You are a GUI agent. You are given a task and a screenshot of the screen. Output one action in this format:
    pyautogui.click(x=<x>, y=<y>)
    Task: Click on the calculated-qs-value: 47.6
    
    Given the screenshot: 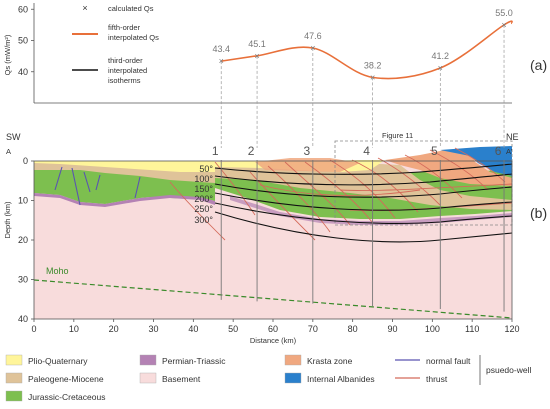 What is the action you would take?
    pyautogui.click(x=313, y=36)
    